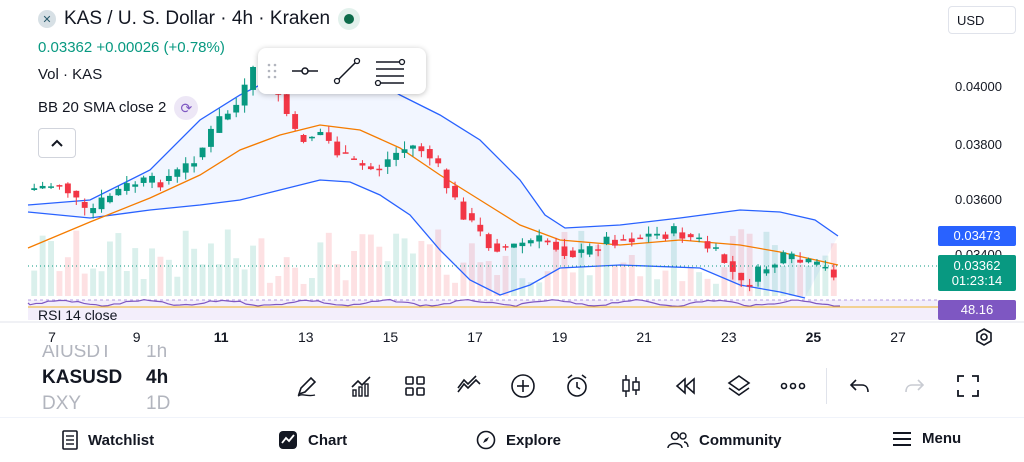  What do you see at coordinates (415, 386) in the screenshot?
I see `layouts-icon` at bounding box center [415, 386].